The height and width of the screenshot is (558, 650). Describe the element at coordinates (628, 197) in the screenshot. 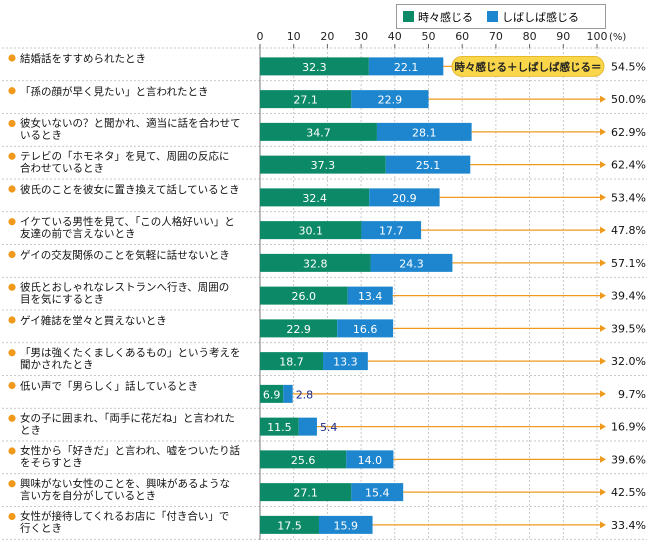

I see `total-label: 53.4%` at that location.